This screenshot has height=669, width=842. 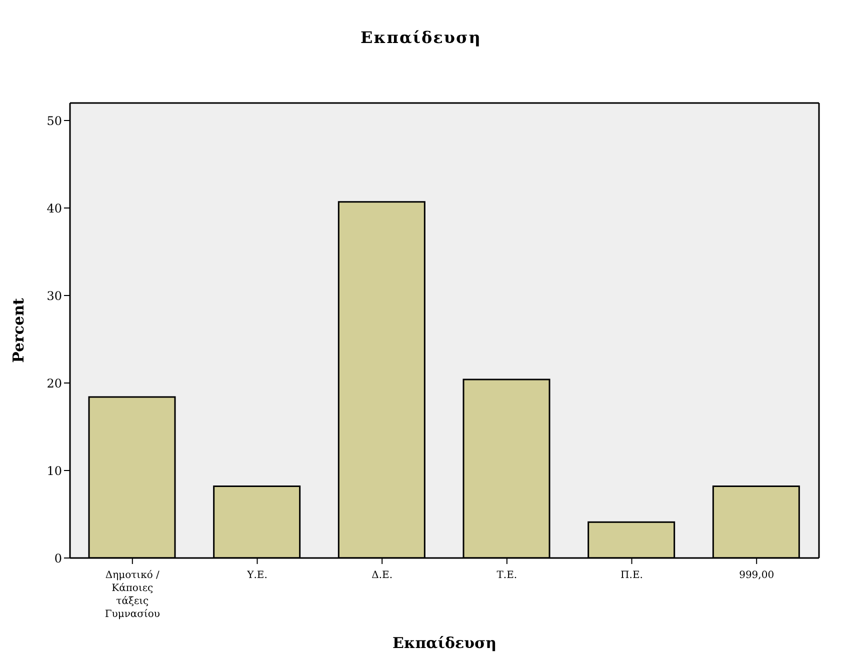 I want to click on y-tick-label: 0, so click(x=58, y=558).